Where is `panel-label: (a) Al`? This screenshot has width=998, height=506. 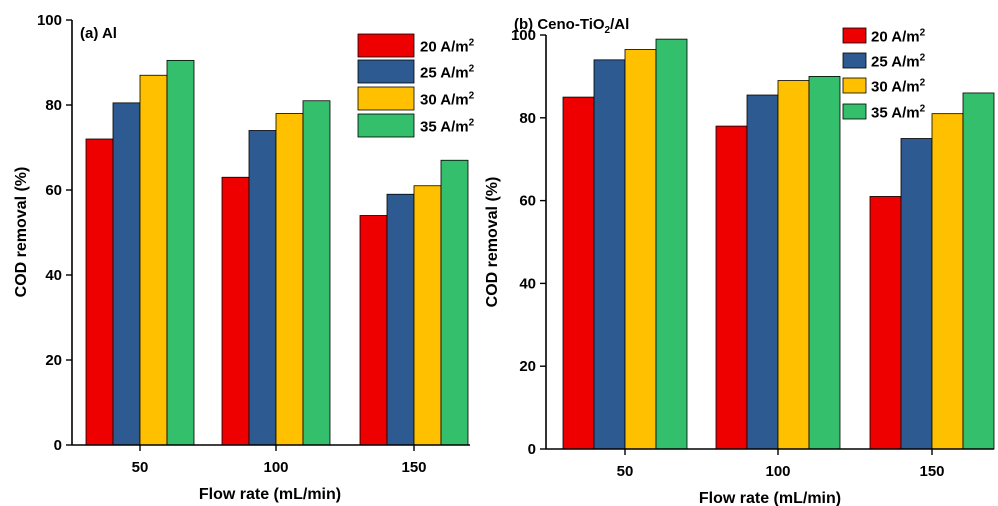 panel-label: (a) Al is located at coordinates (98, 33).